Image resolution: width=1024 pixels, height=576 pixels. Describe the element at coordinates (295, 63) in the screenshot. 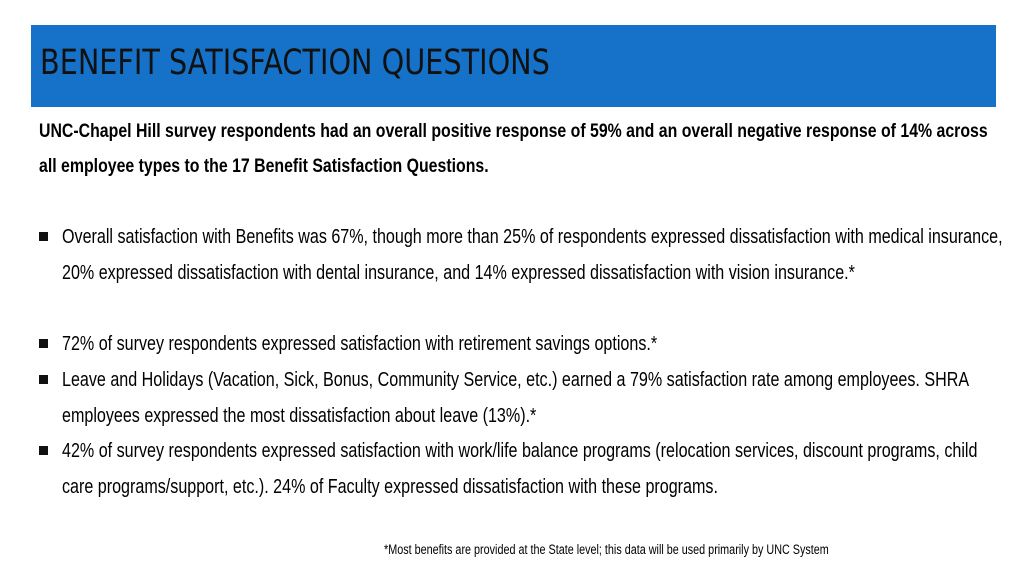

I see `slide-title: BENEFIT SATISFACTION QUESTIONS` at that location.